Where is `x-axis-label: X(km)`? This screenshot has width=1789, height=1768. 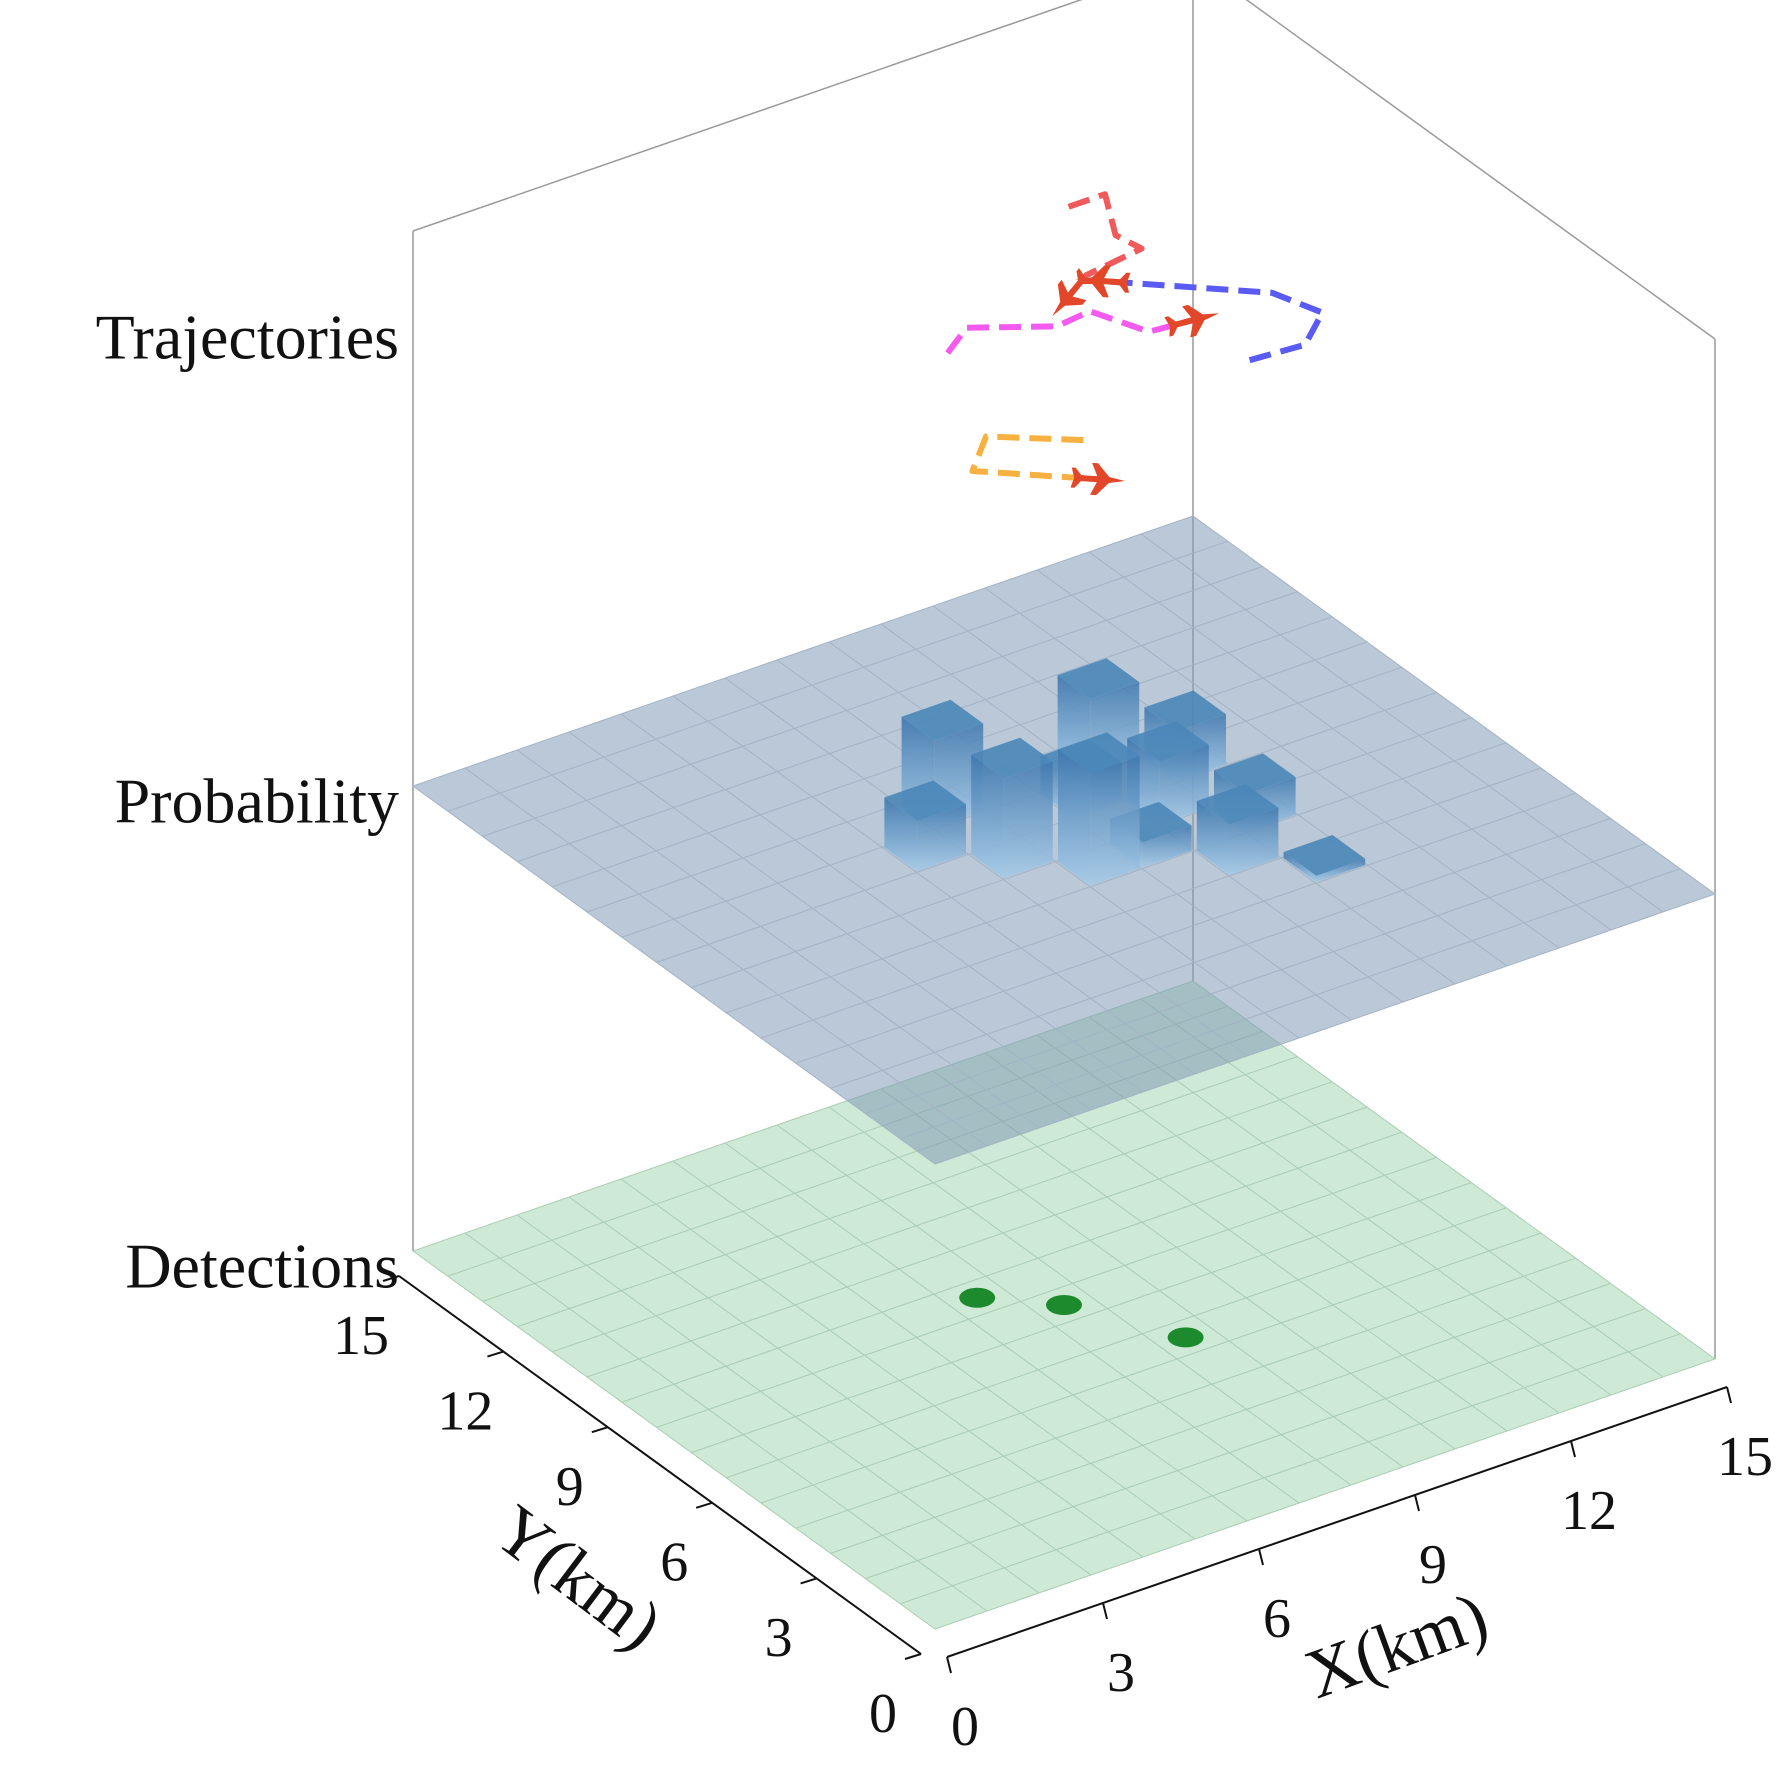 x-axis-label: X(km) is located at coordinates (1397, 1646).